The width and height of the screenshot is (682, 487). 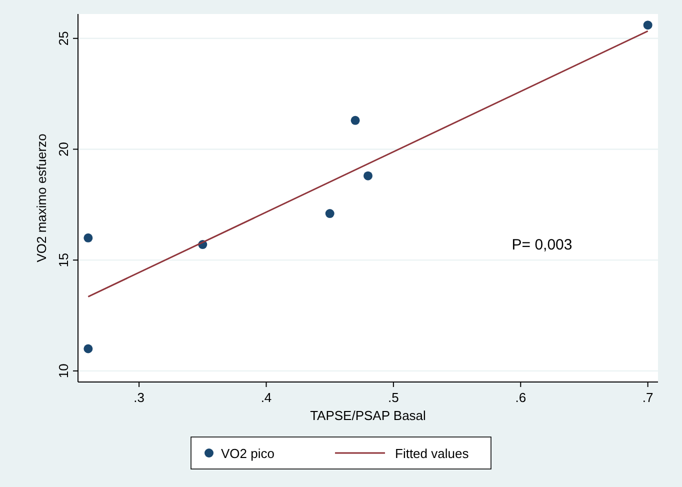 What do you see at coordinates (368, 415) in the screenshot?
I see `x-axis-title: TAPSE/PSAP Basal` at bounding box center [368, 415].